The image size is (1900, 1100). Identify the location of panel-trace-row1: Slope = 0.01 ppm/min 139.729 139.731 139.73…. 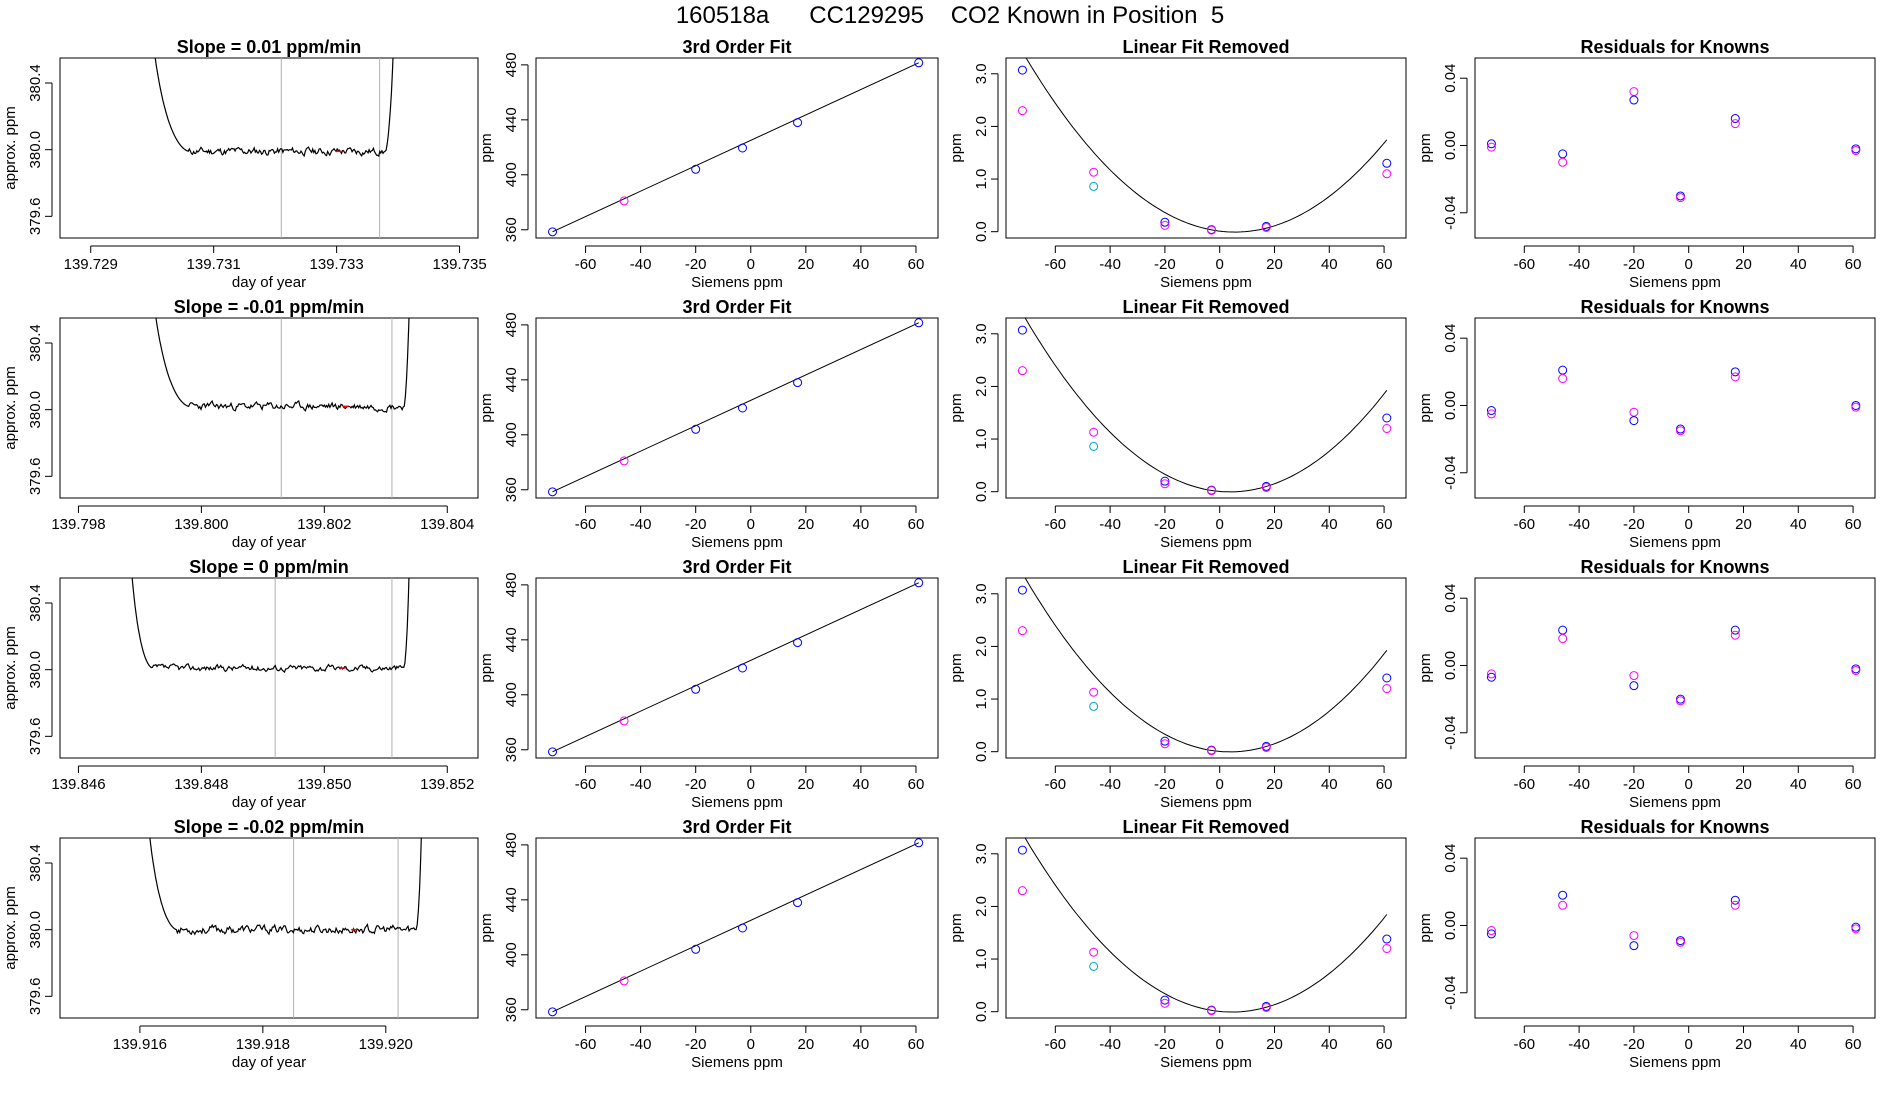
(244, 164).